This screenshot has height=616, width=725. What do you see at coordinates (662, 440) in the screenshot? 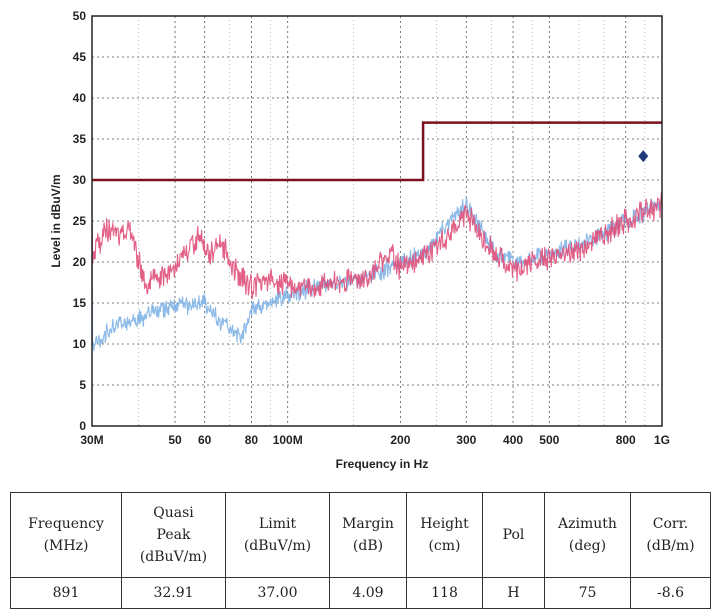
I see `x-tick-label: 1G` at bounding box center [662, 440].